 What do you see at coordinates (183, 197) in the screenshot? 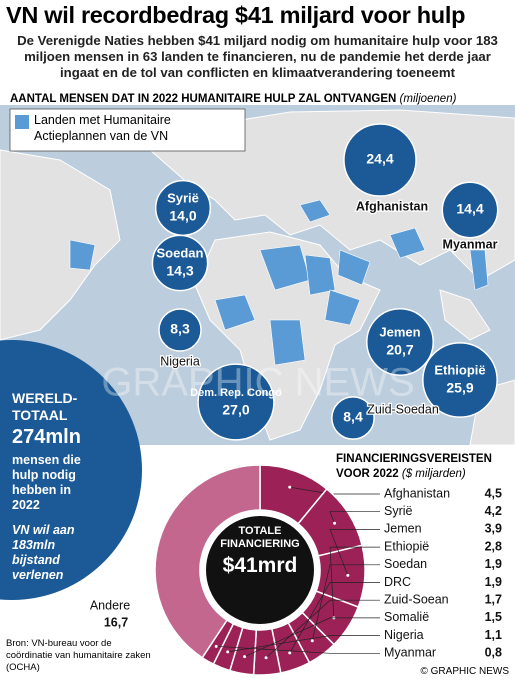
I see `bubble-name: Syrië` at bounding box center [183, 197].